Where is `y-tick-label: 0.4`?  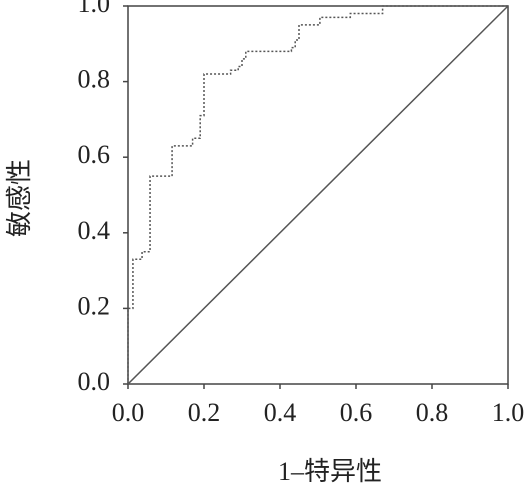
y-tick-label: 0.4 is located at coordinates (94, 230).